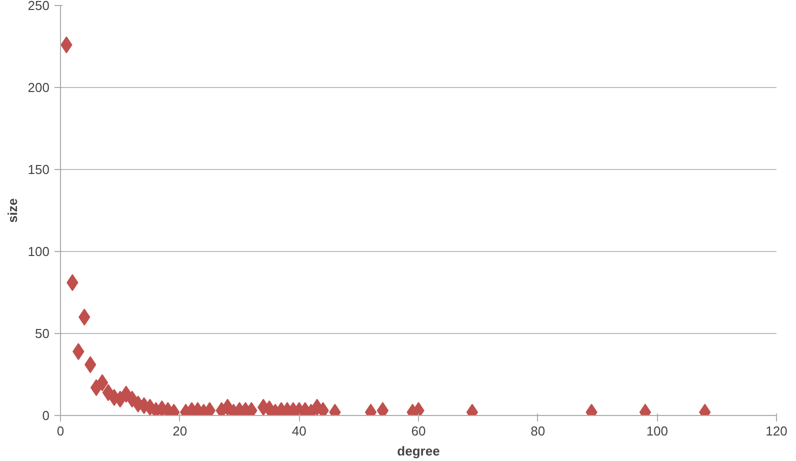  Describe the element at coordinates (46, 415) in the screenshot. I see `y-tick-label: 0` at that location.